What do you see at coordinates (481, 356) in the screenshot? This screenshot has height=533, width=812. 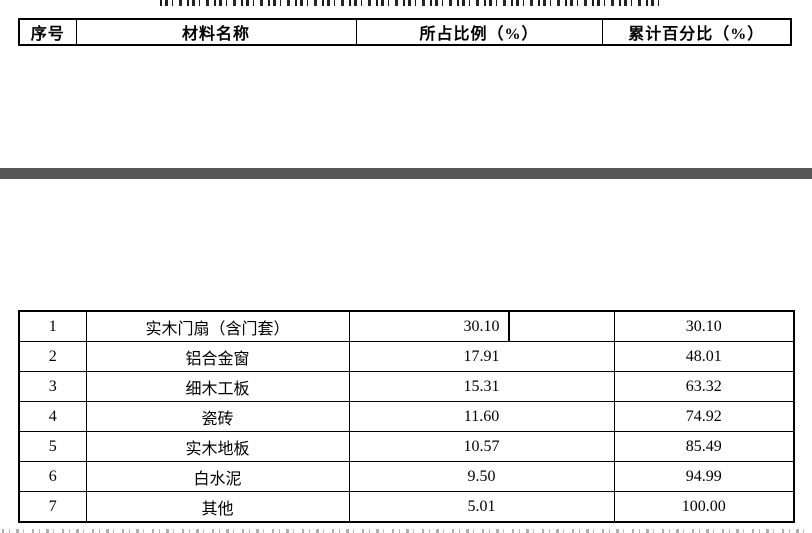 I see `cell-pct: 17.91` at bounding box center [481, 356].